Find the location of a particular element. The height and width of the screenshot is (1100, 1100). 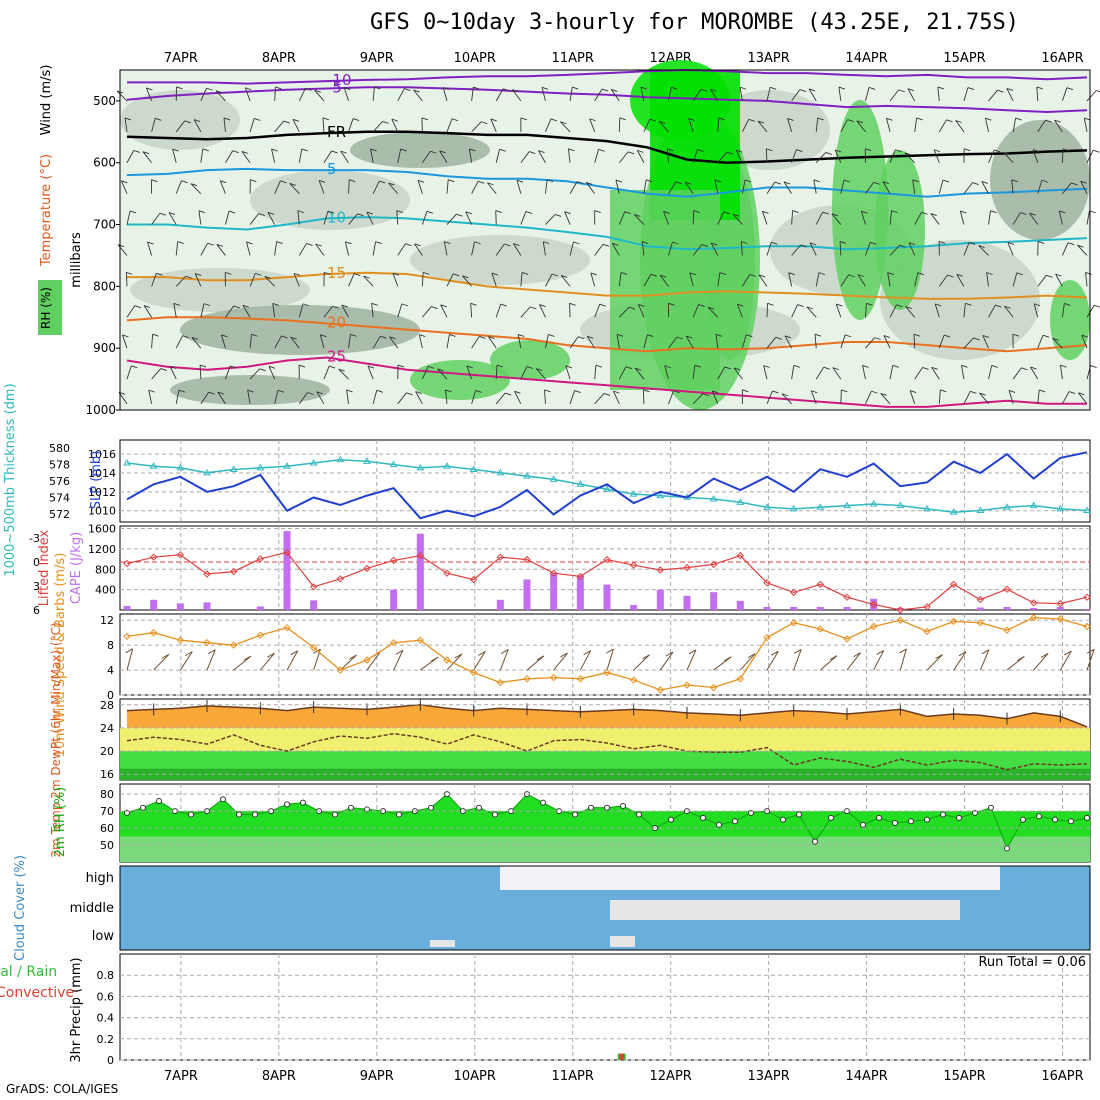

cape-bar is located at coordinates (980, 608).